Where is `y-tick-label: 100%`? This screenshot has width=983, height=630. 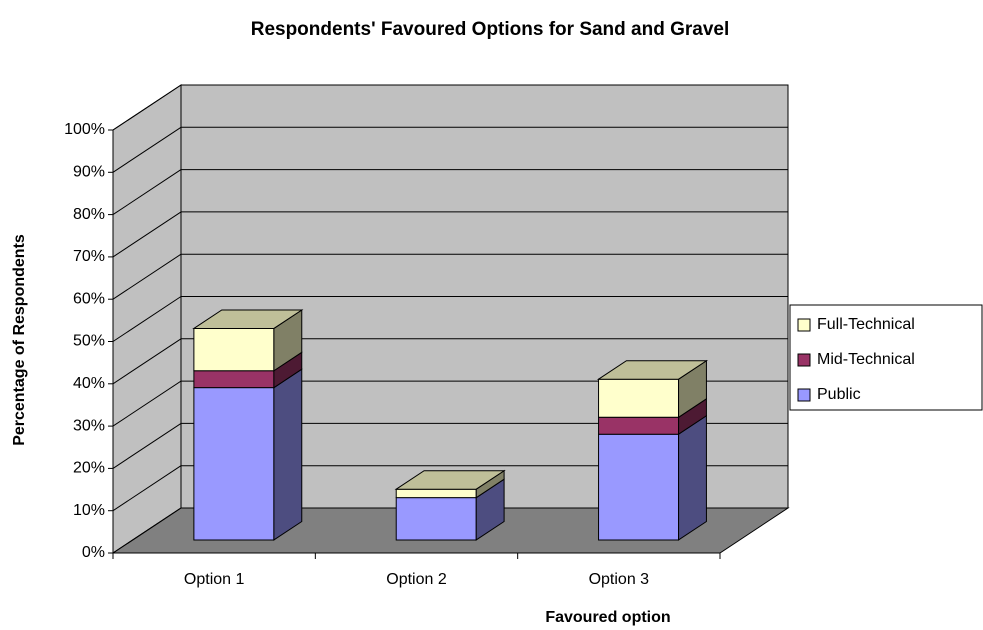
y-tick-label: 100% is located at coordinates (84, 129).